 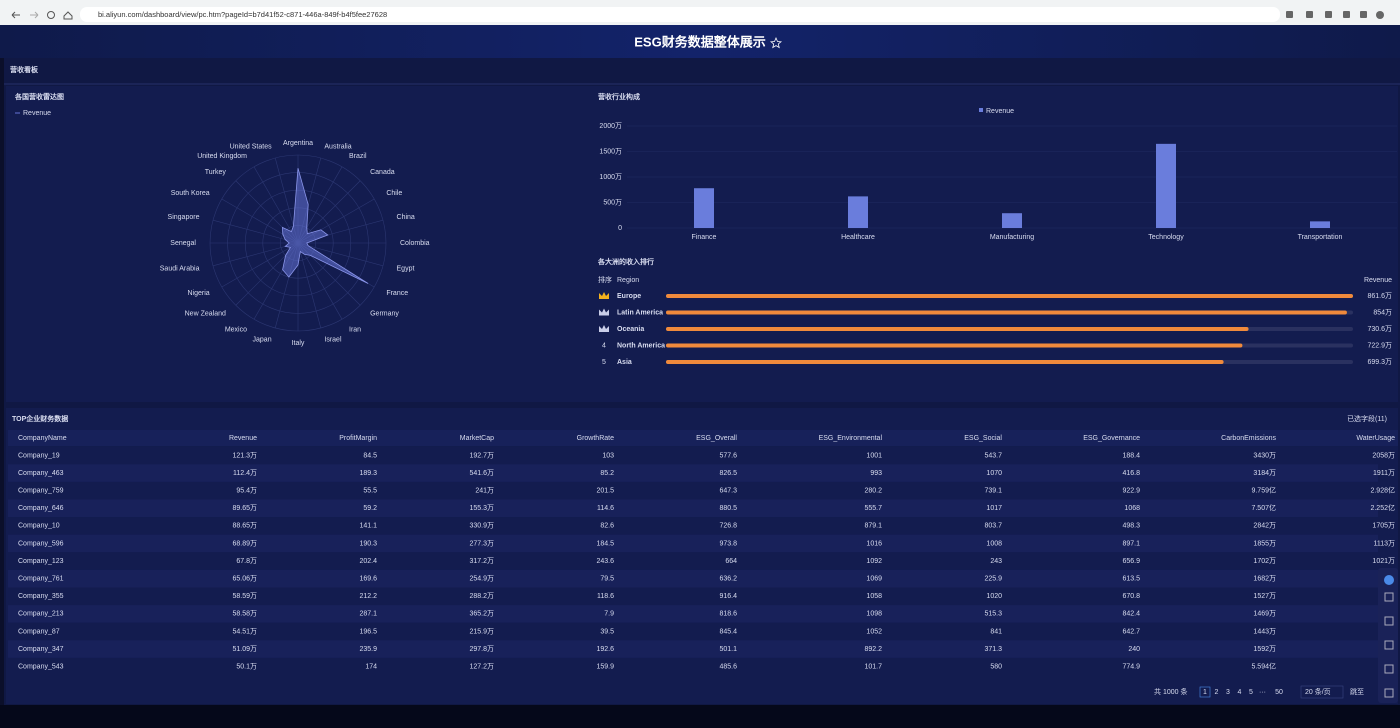 What do you see at coordinates (607, 631) in the screenshot?
I see `table-cell: 39.5` at bounding box center [607, 631].